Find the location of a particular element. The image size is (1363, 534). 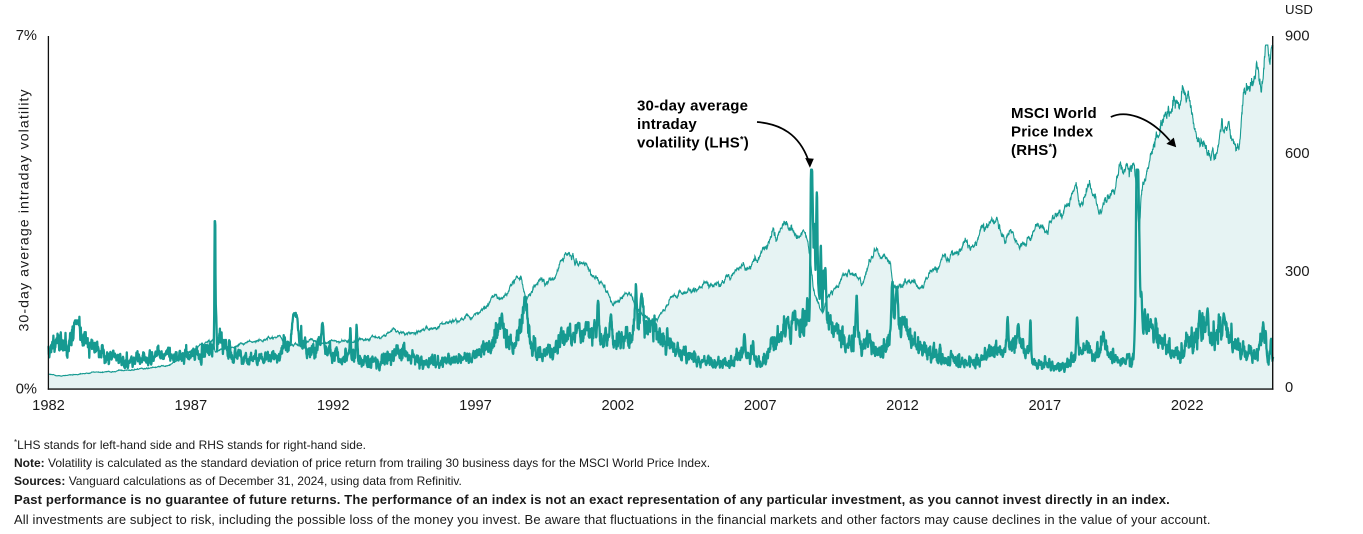

svg-text: 900 is located at coordinates (1297, 37).